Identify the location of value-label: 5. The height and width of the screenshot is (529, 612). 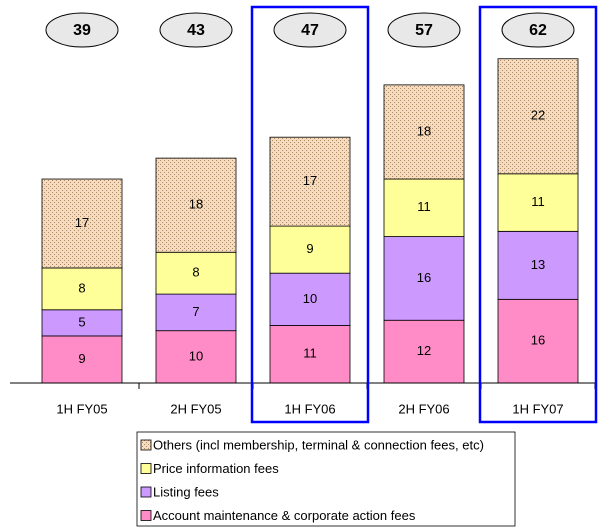
(81, 321).